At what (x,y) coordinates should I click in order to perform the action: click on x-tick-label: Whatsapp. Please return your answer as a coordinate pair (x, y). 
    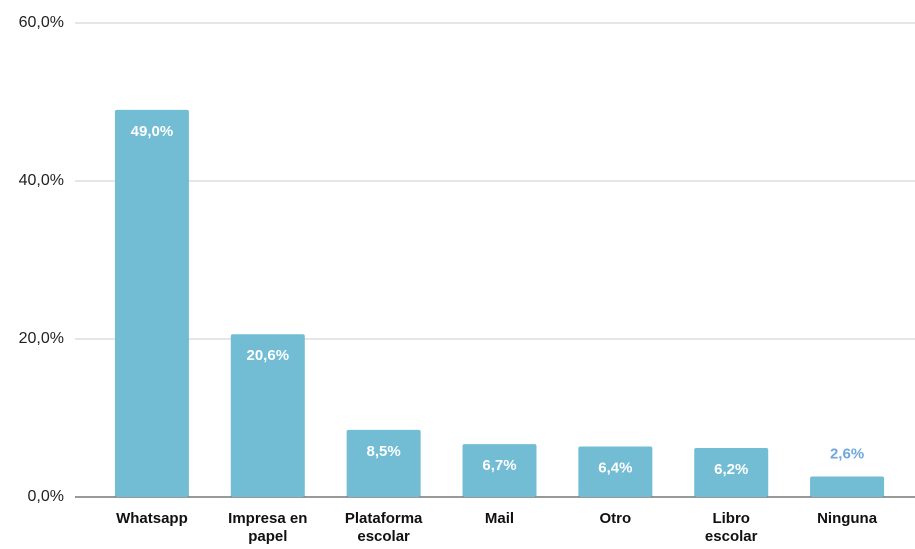
    Looking at the image, I should click on (152, 518).